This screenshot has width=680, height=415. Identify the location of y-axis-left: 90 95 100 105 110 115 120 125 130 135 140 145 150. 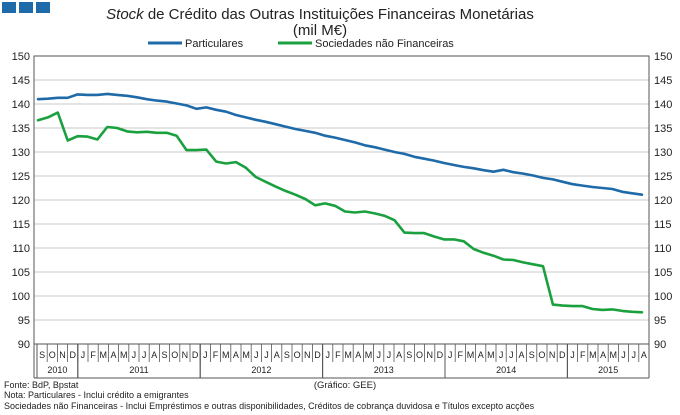
(21, 201).